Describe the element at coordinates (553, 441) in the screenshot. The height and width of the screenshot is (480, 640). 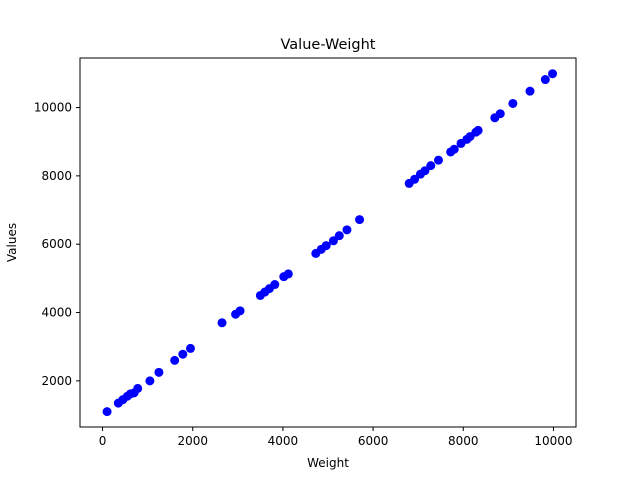
I see `x-tick-label: 10000` at that location.